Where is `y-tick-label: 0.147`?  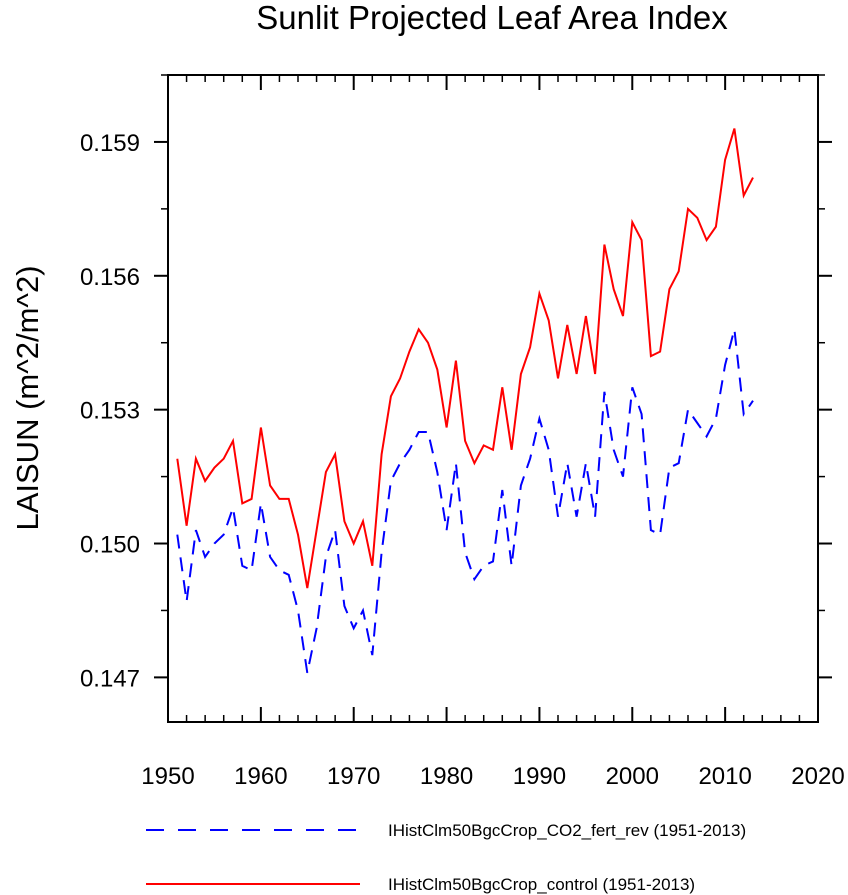 y-tick-label: 0.147 is located at coordinates (110, 678).